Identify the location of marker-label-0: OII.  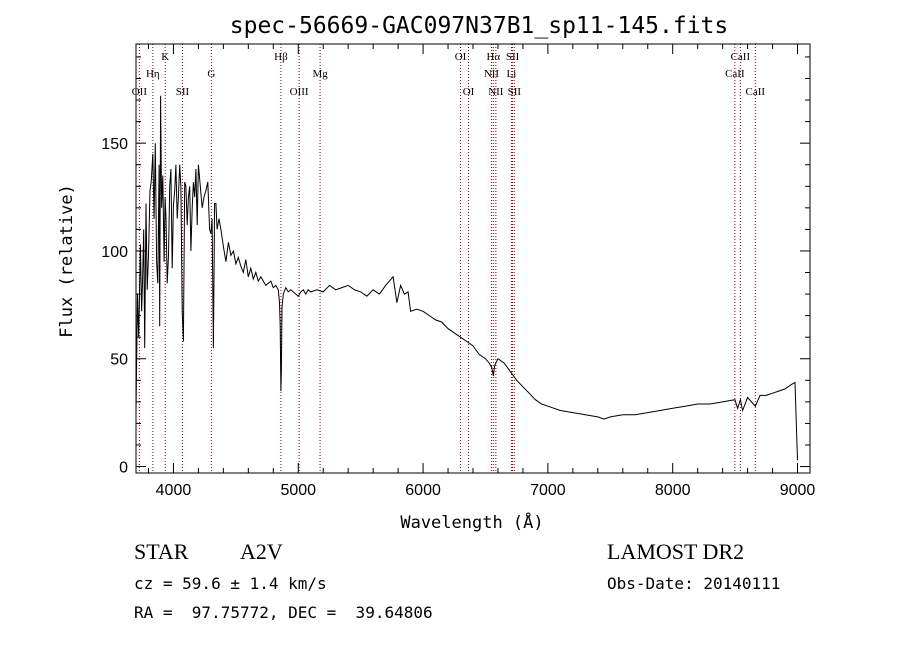
(140, 92).